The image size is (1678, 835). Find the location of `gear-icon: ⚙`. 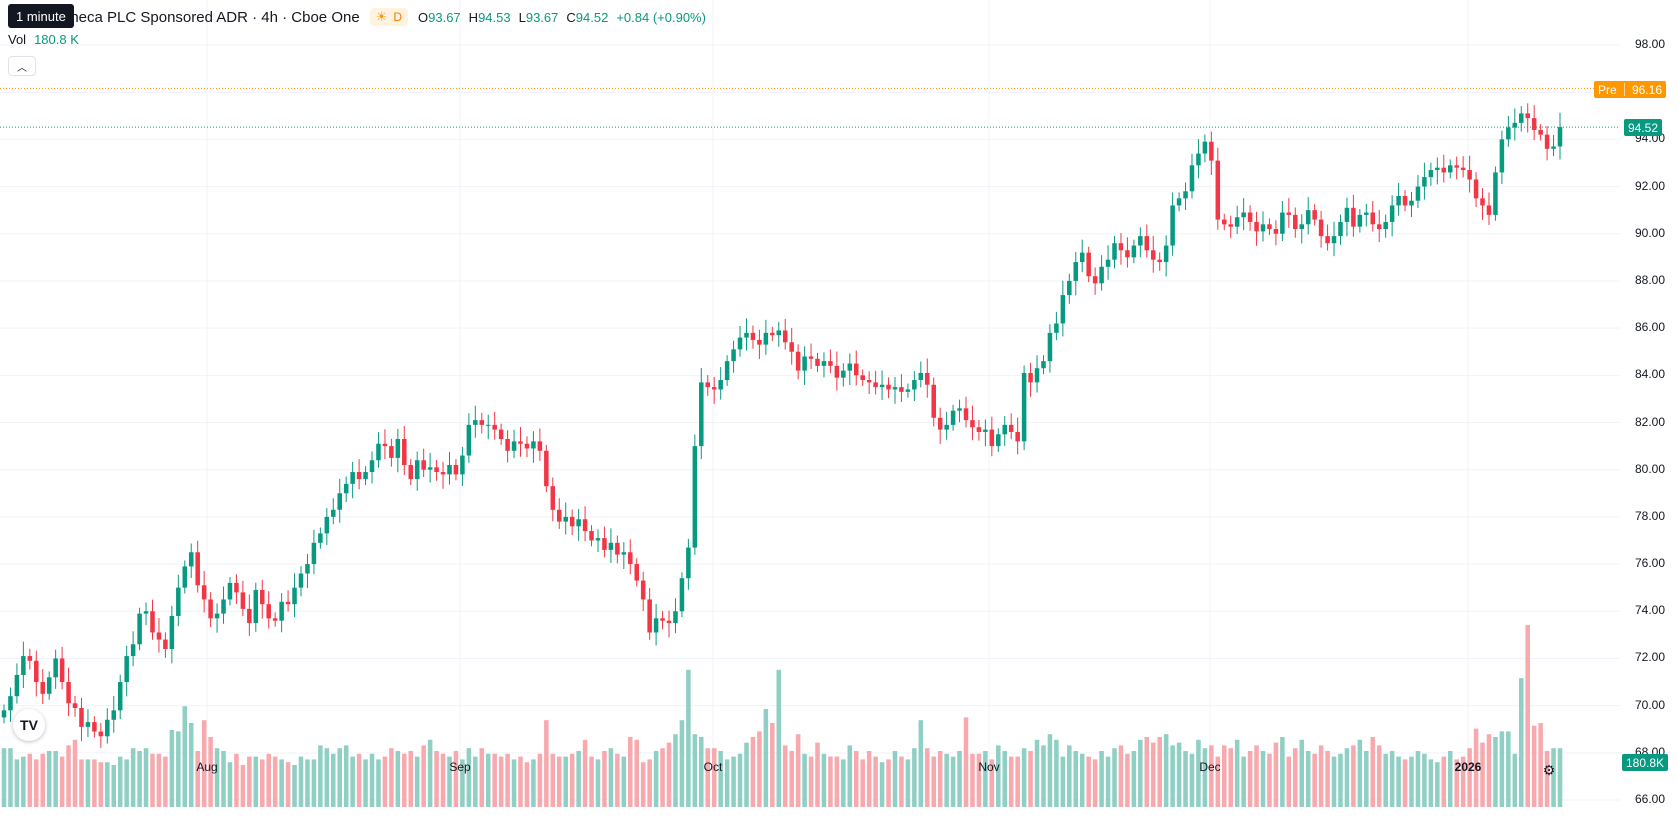

gear-icon: ⚙ is located at coordinates (1549, 769).